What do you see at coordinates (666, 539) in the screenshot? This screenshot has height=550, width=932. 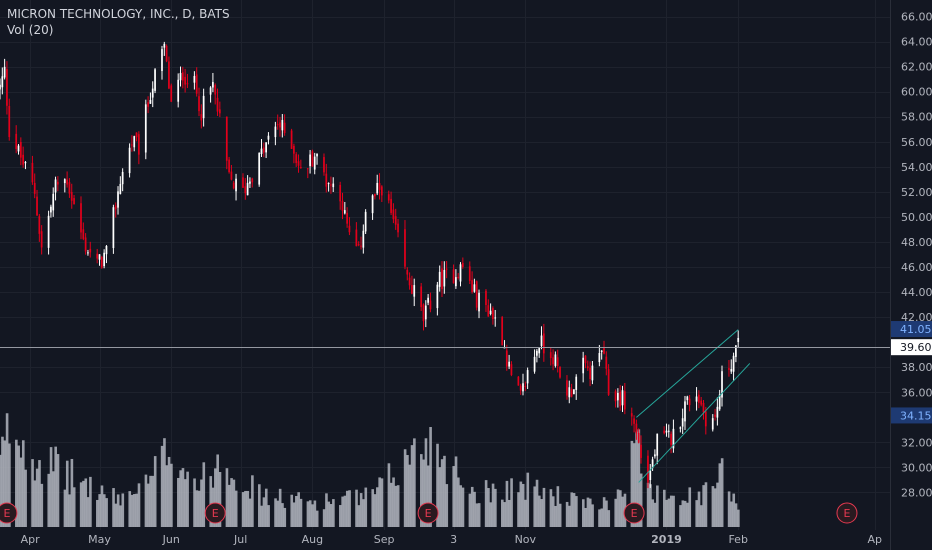 I see `time-tick-label: 2019` at bounding box center [666, 539].